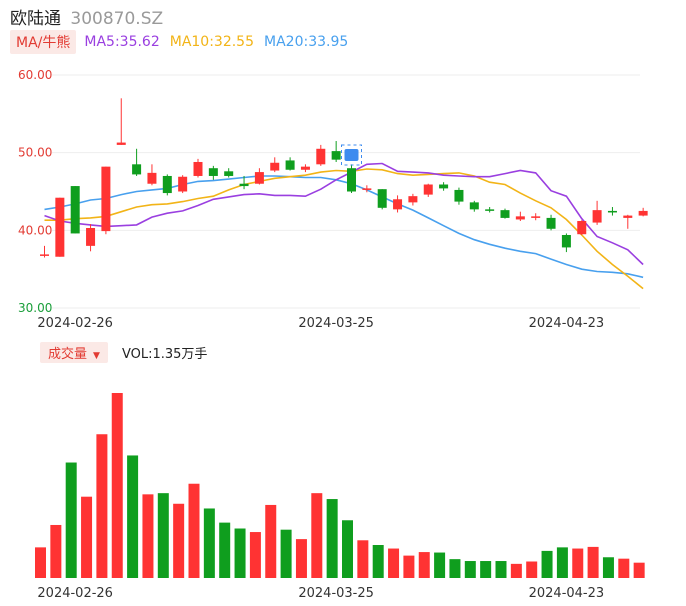  Describe the element at coordinates (35, 191) in the screenshot. I see `price-axis: 60.00 50.00 40.00 30.00` at that location.